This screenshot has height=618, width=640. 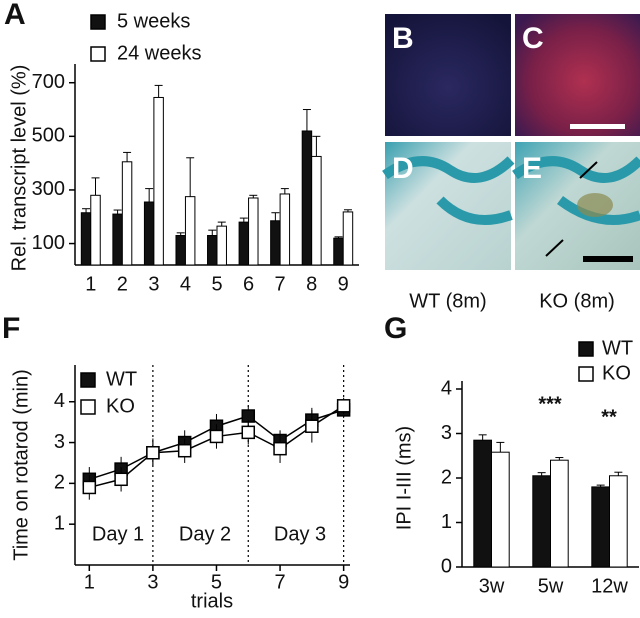 What do you see at coordinates (533, 38) in the screenshot?
I see `panel-label: C` at bounding box center [533, 38].